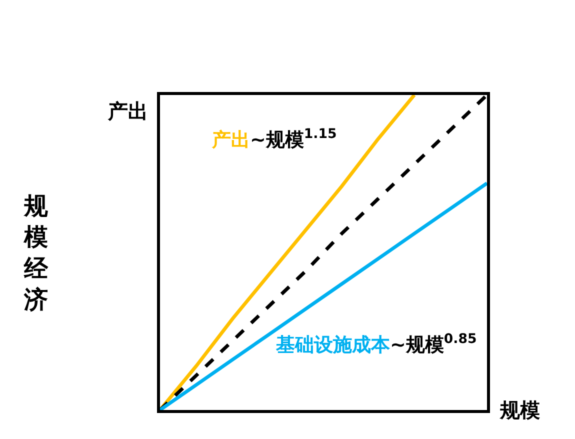 The image size is (575, 439). Describe the element at coordinates (127, 111) in the screenshot. I see `y-axis-title: 产出` at that location.